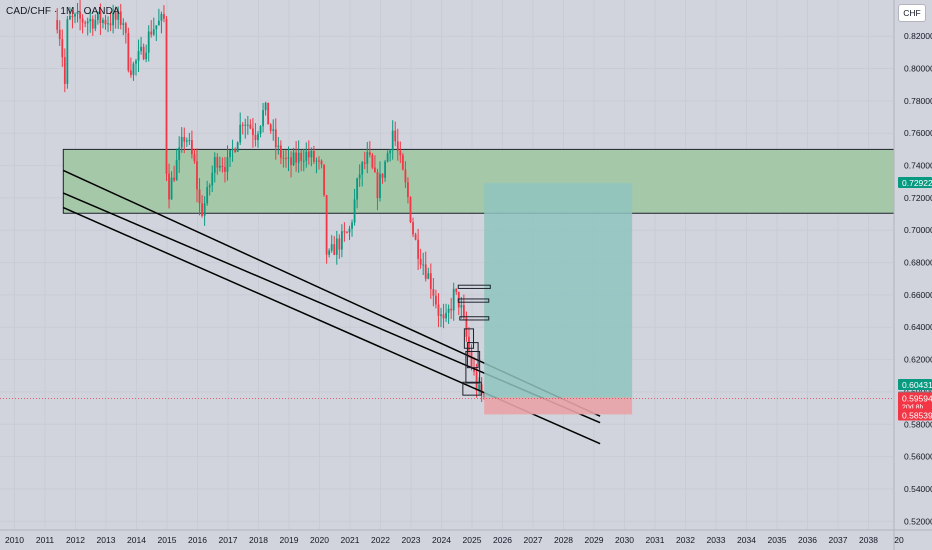 Image resolution: width=932 pixels, height=550 pixels. I want to click on price-tick-label: 0.54000, so click(918, 489).